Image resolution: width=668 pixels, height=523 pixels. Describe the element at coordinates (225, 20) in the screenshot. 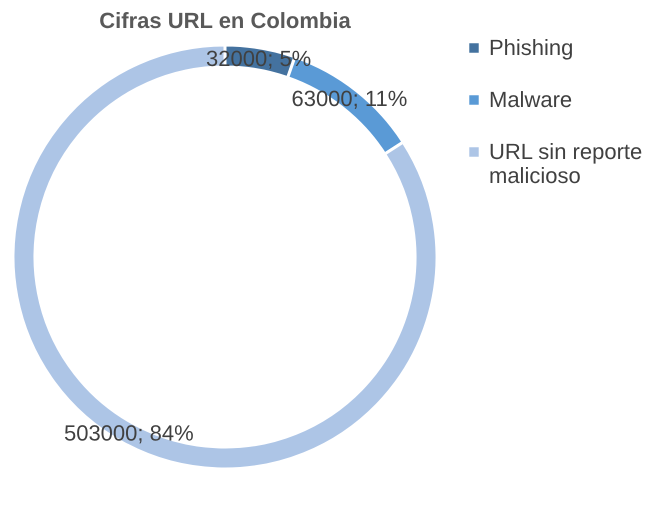

I see `chart-title: Cifras URL en Colombia` at that location.